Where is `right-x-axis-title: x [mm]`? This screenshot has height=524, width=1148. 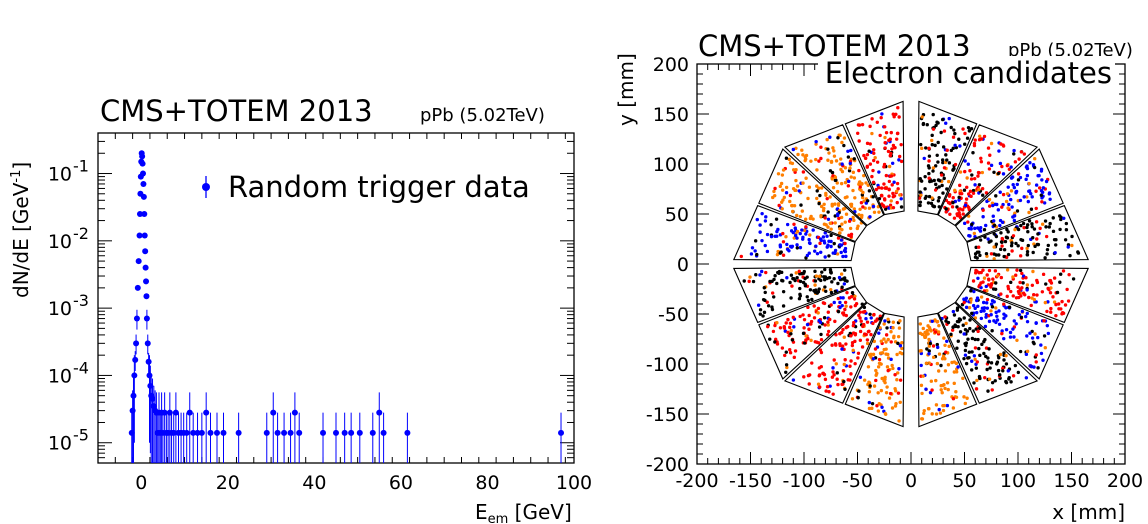
right-x-axis-title: x [mm] is located at coordinates (1088, 512).